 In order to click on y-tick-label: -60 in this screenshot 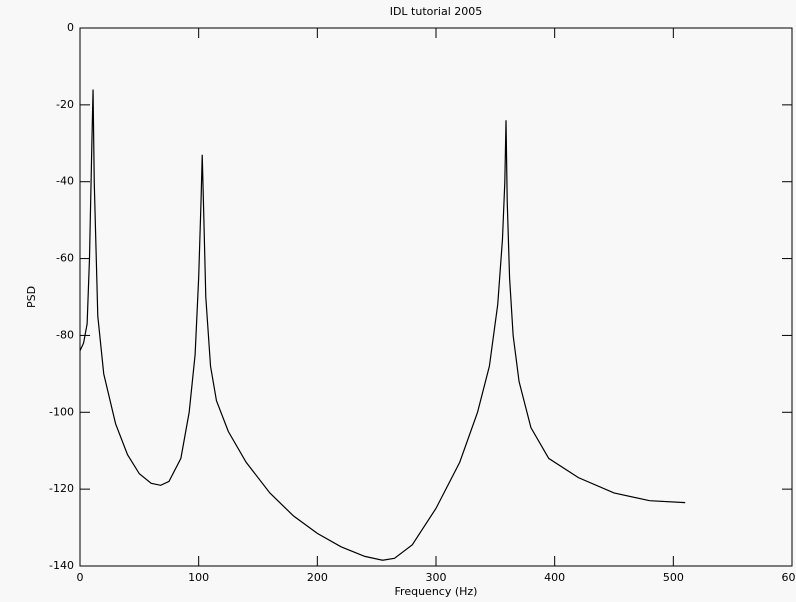, I will do `click(65, 258)`.